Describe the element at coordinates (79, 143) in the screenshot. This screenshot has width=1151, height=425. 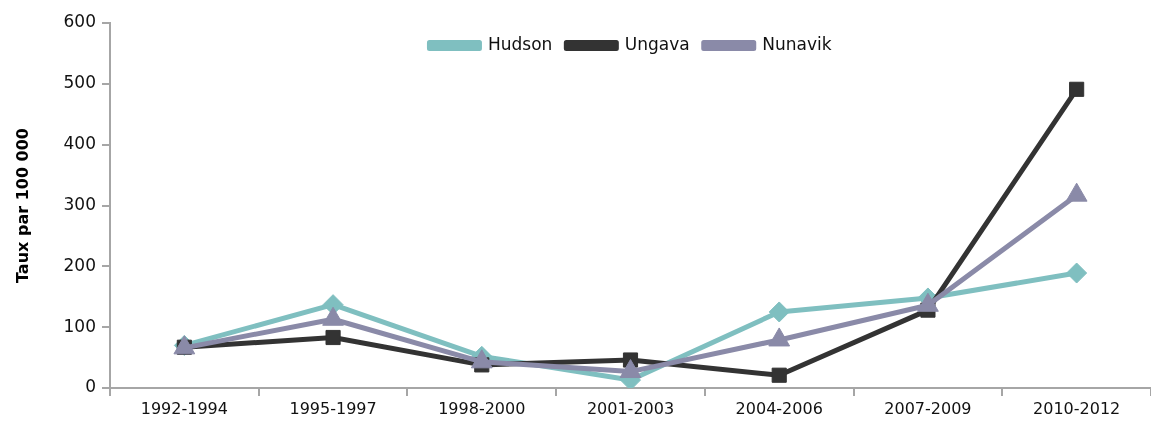
I see `y-tick-label: 400` at that location.